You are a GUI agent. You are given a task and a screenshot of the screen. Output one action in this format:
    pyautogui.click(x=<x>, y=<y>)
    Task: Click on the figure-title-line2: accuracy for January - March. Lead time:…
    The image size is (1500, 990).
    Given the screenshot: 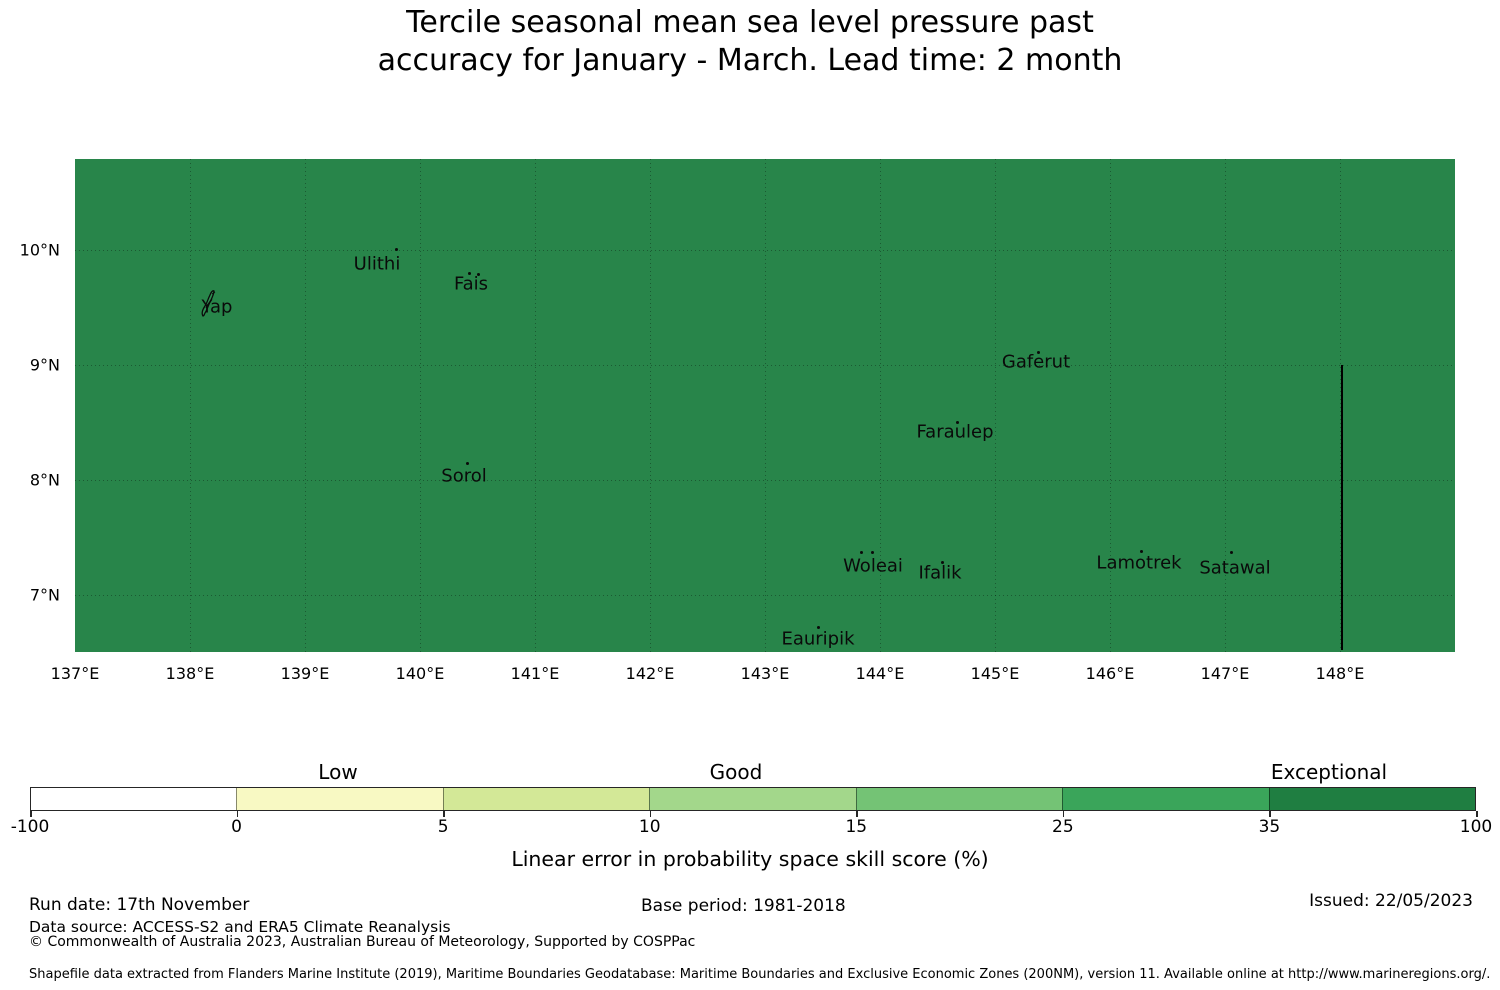 What is the action you would take?
    pyautogui.click(x=750, y=60)
    